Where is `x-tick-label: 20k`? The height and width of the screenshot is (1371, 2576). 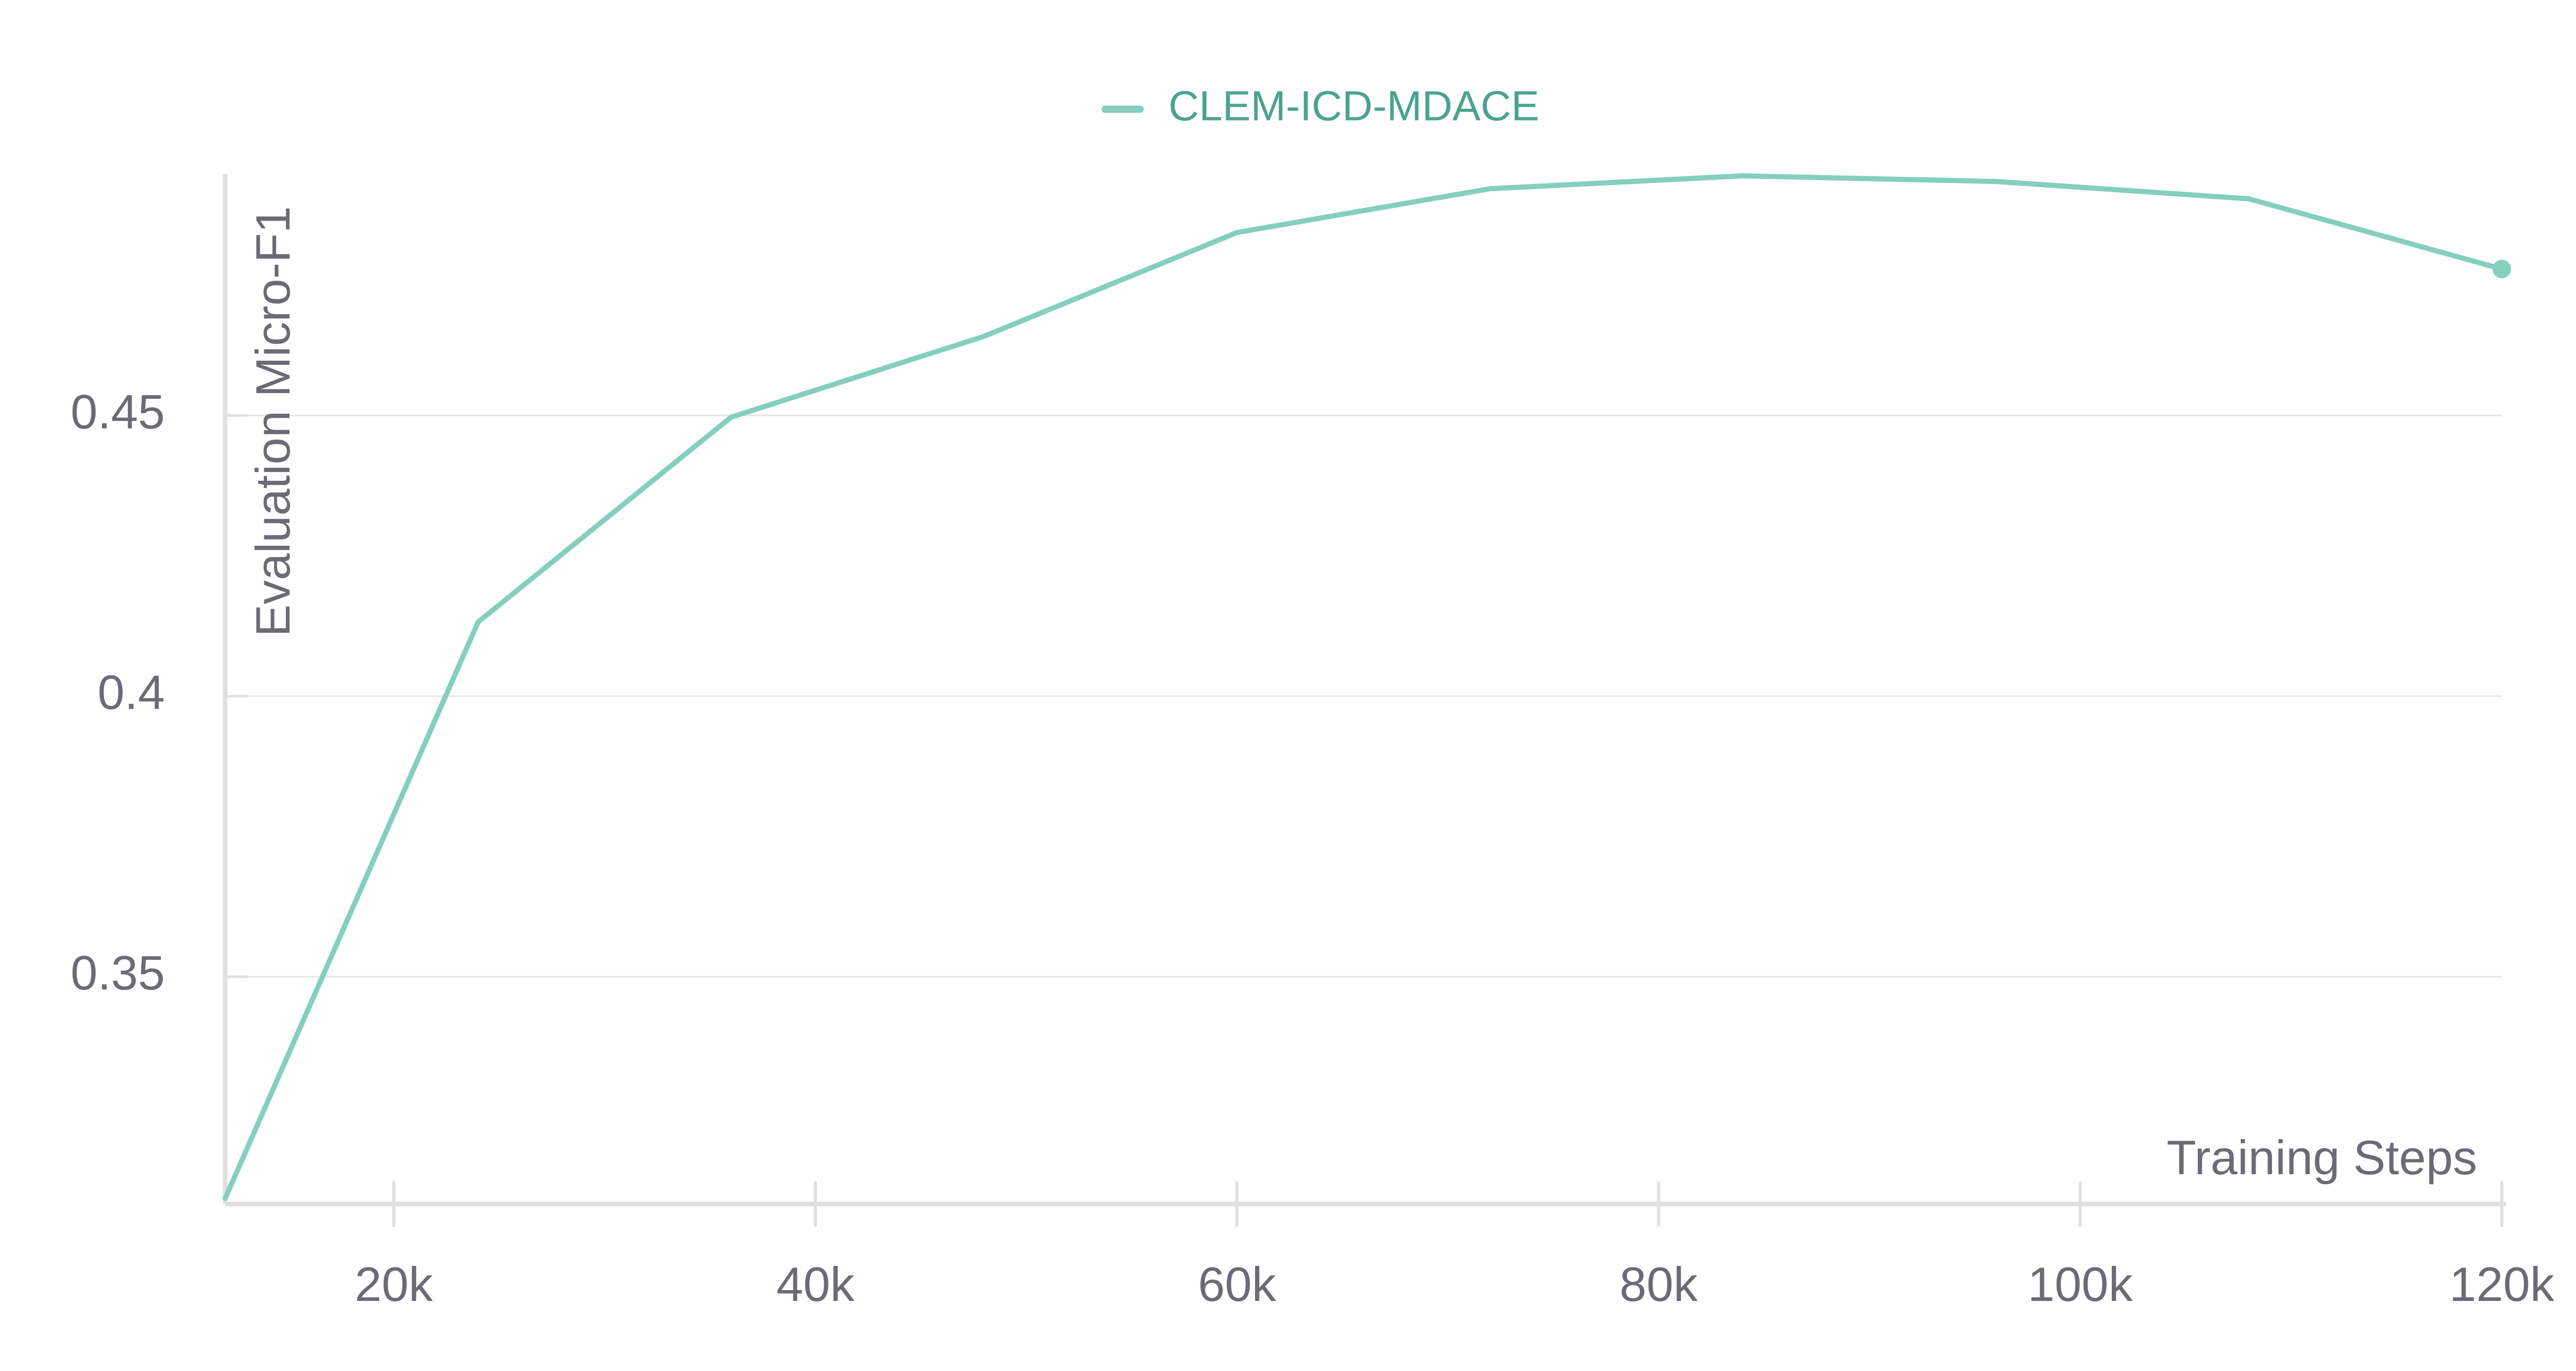 x-tick-label: 20k is located at coordinates (395, 1284).